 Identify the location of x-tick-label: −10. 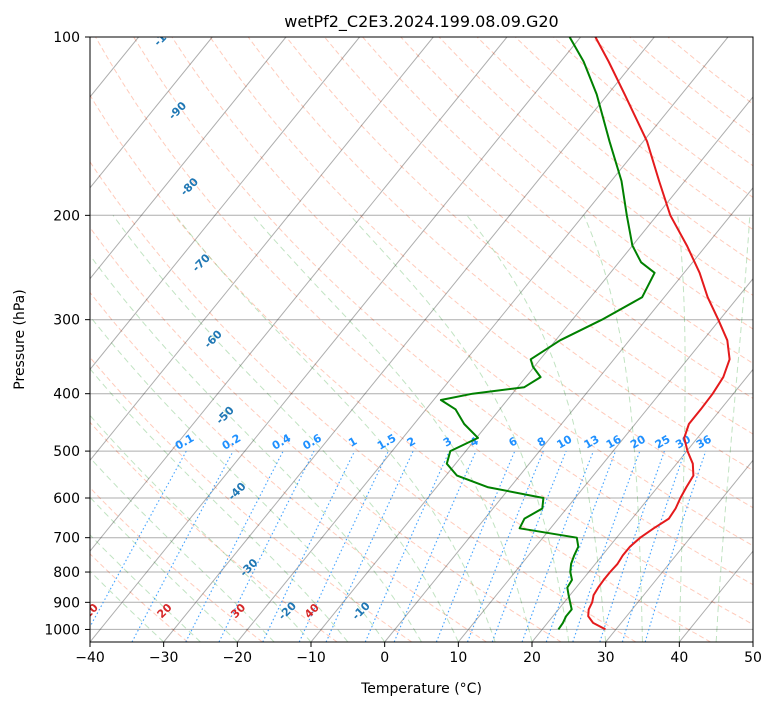
(311, 658).